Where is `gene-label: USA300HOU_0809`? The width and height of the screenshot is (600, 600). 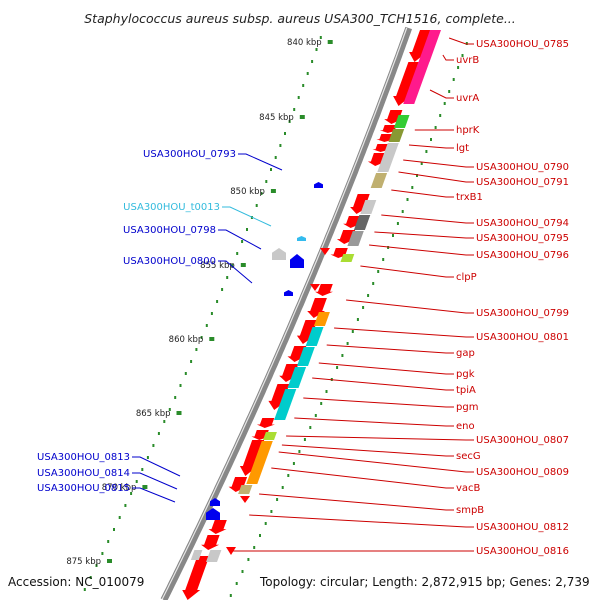
gene-label: USA300HOU_0809 is located at coordinates (522, 472).